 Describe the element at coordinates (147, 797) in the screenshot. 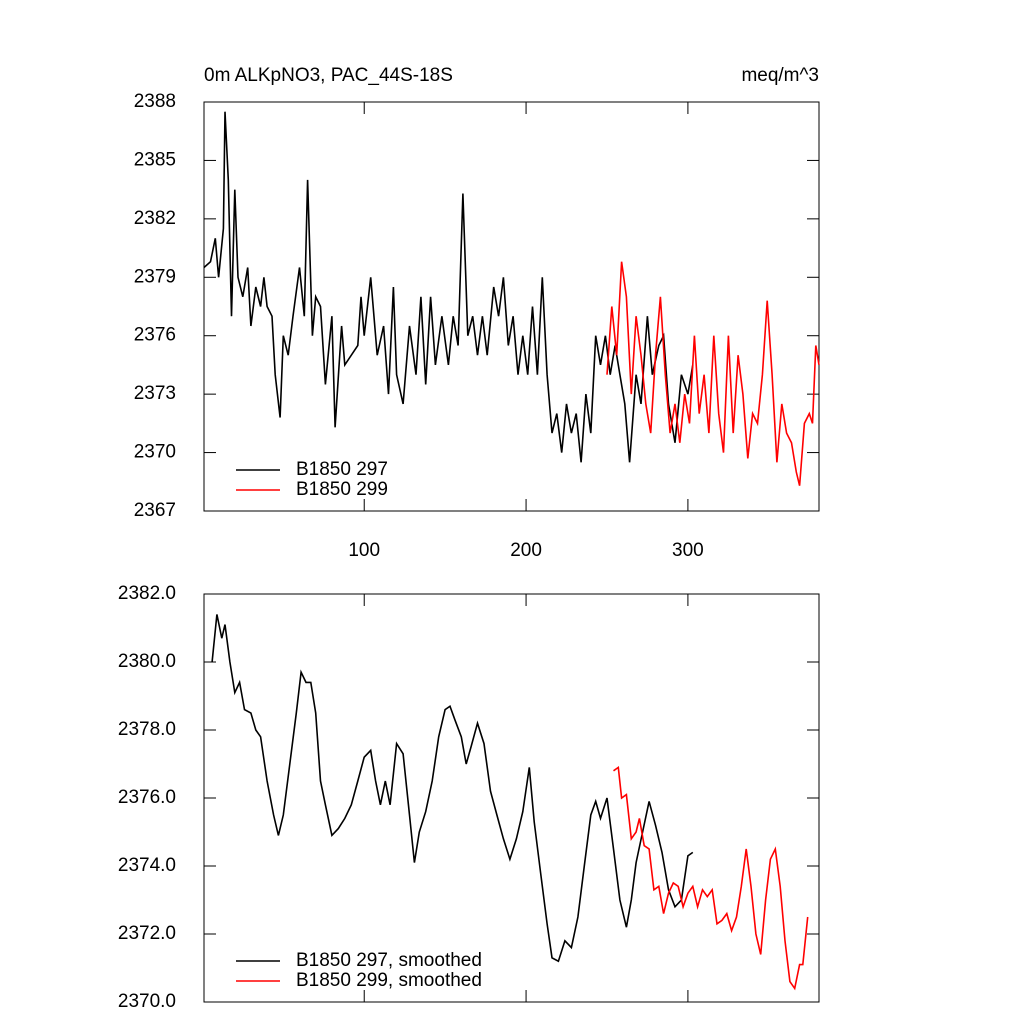

I see `y-tick-label: 2376.0` at that location.